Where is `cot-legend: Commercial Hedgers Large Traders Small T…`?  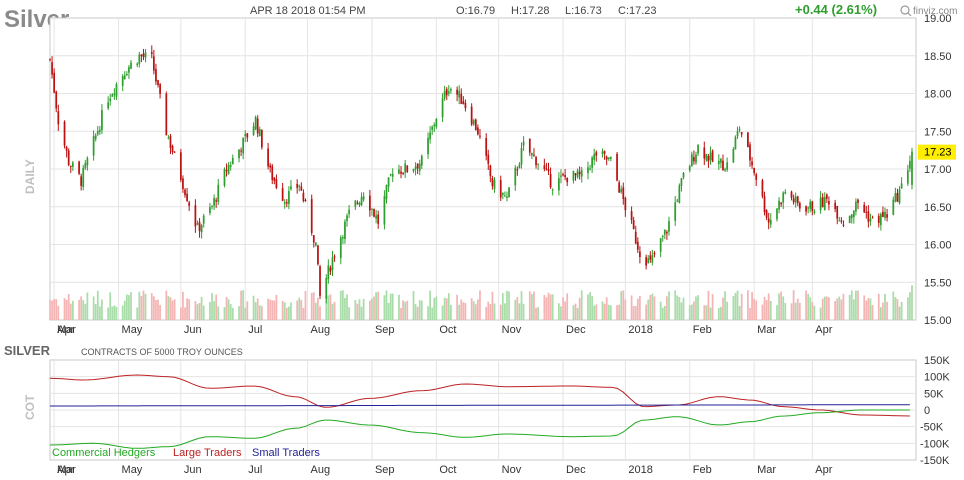
cot-legend: Commercial Hedgers Large Traders Small T… is located at coordinates (186, 453).